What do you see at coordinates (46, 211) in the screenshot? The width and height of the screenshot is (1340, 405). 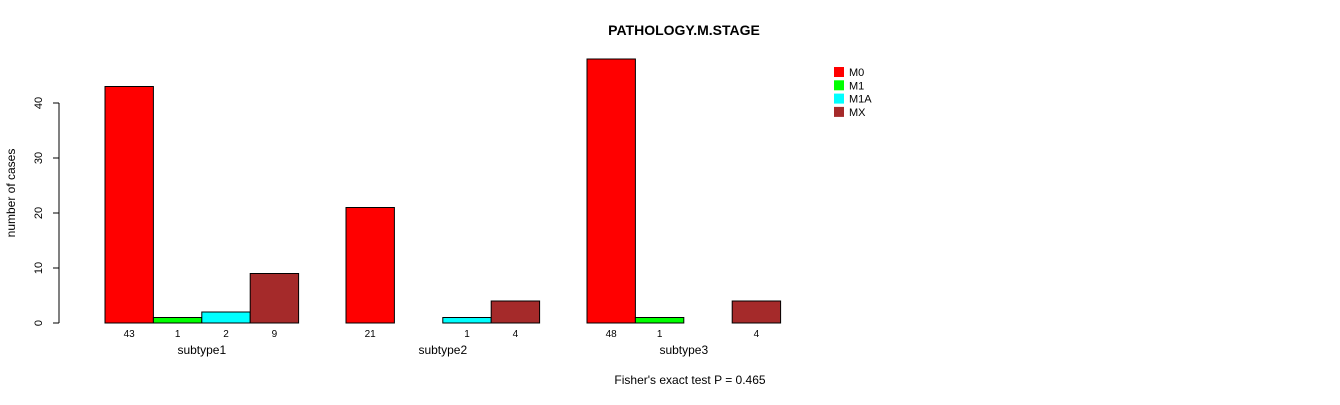 I see `y-axis: 0 10 20 30 40` at bounding box center [46, 211].